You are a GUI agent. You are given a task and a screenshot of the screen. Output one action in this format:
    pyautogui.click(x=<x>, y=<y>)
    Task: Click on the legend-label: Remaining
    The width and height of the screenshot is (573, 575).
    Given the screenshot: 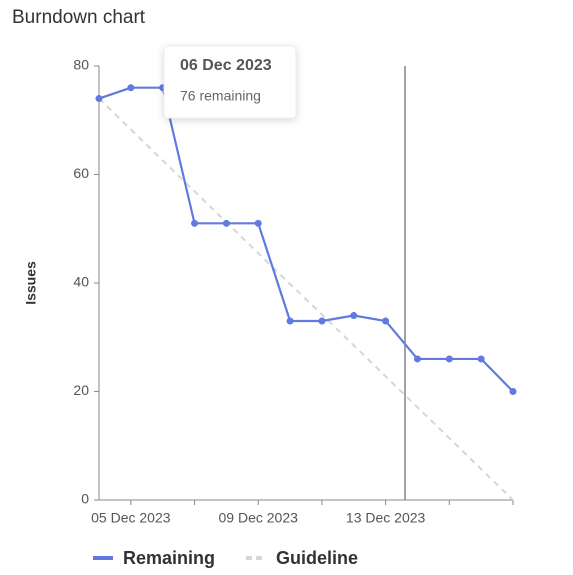 What is the action you would take?
    pyautogui.click(x=169, y=558)
    